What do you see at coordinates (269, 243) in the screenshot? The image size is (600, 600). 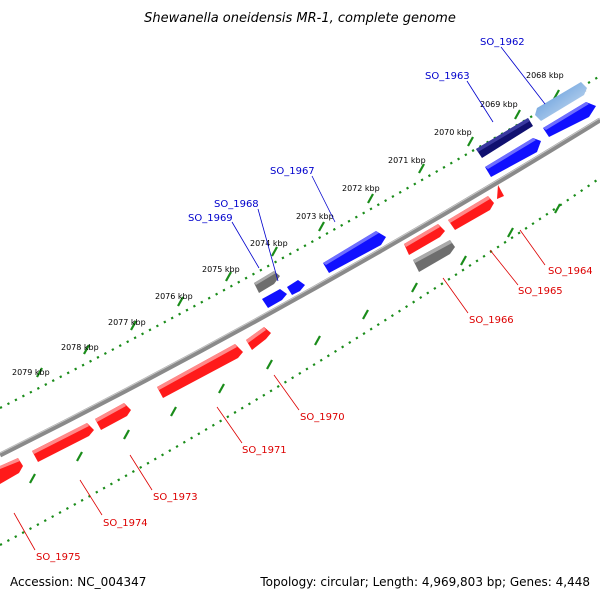 I see `kbp-label: 2074 kbp` at bounding box center [269, 243].